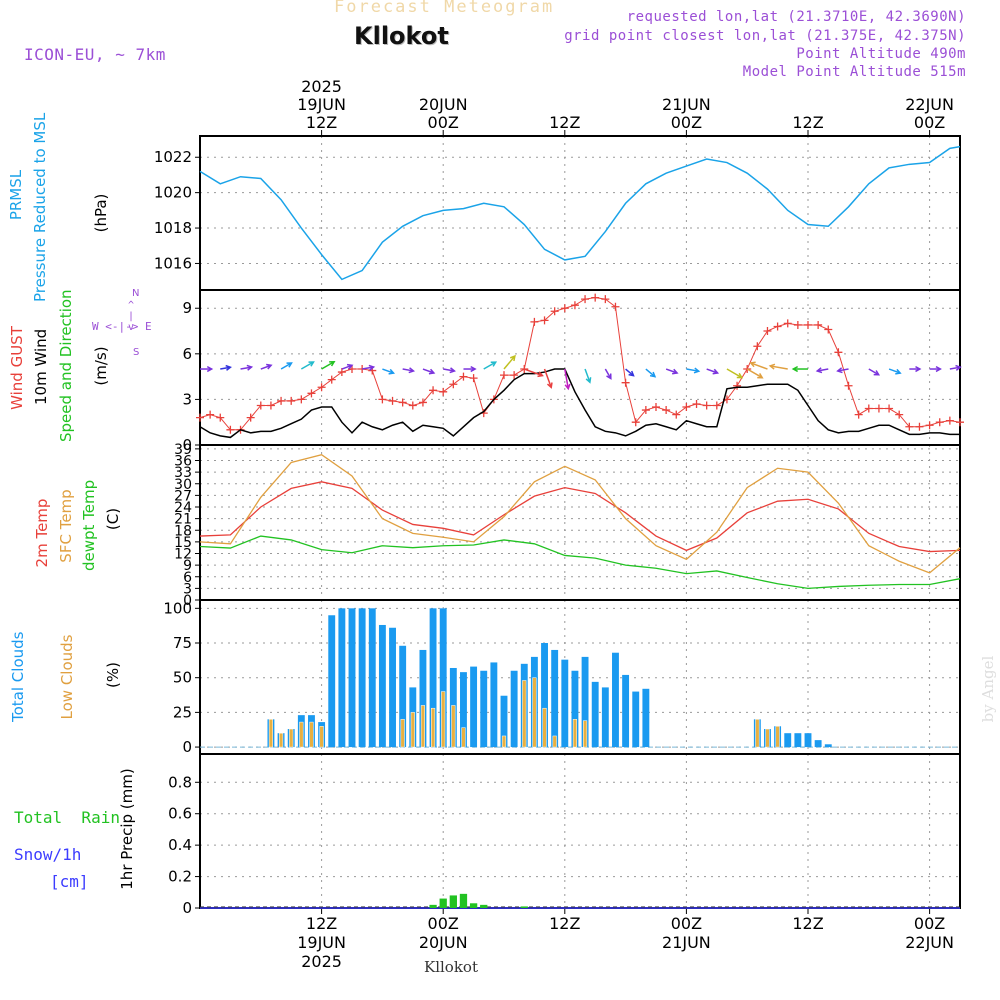 The width and height of the screenshot is (1000, 1000). I want to click on footer-location: Kllokot, so click(451, 967).